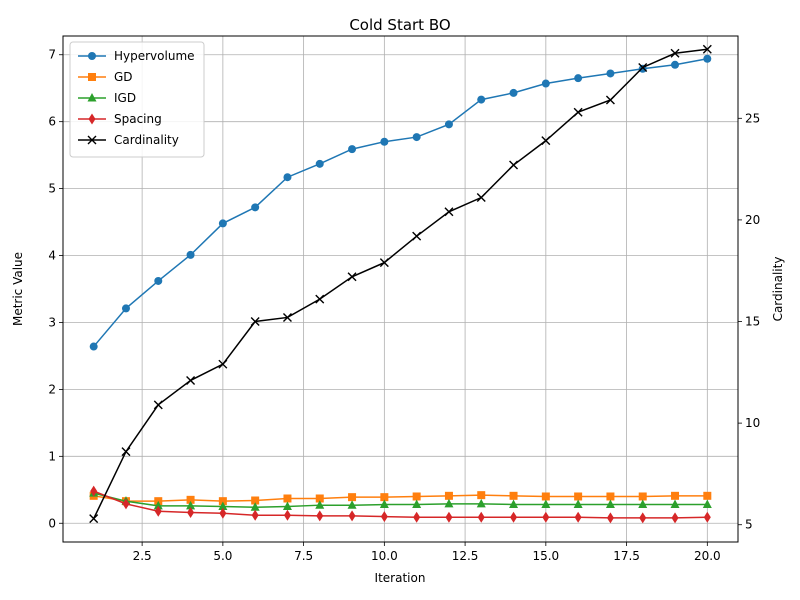 This screenshot has height=600, width=800. What do you see at coordinates (146, 140) in the screenshot?
I see `legend-label-cardinality: Cardinality` at bounding box center [146, 140].